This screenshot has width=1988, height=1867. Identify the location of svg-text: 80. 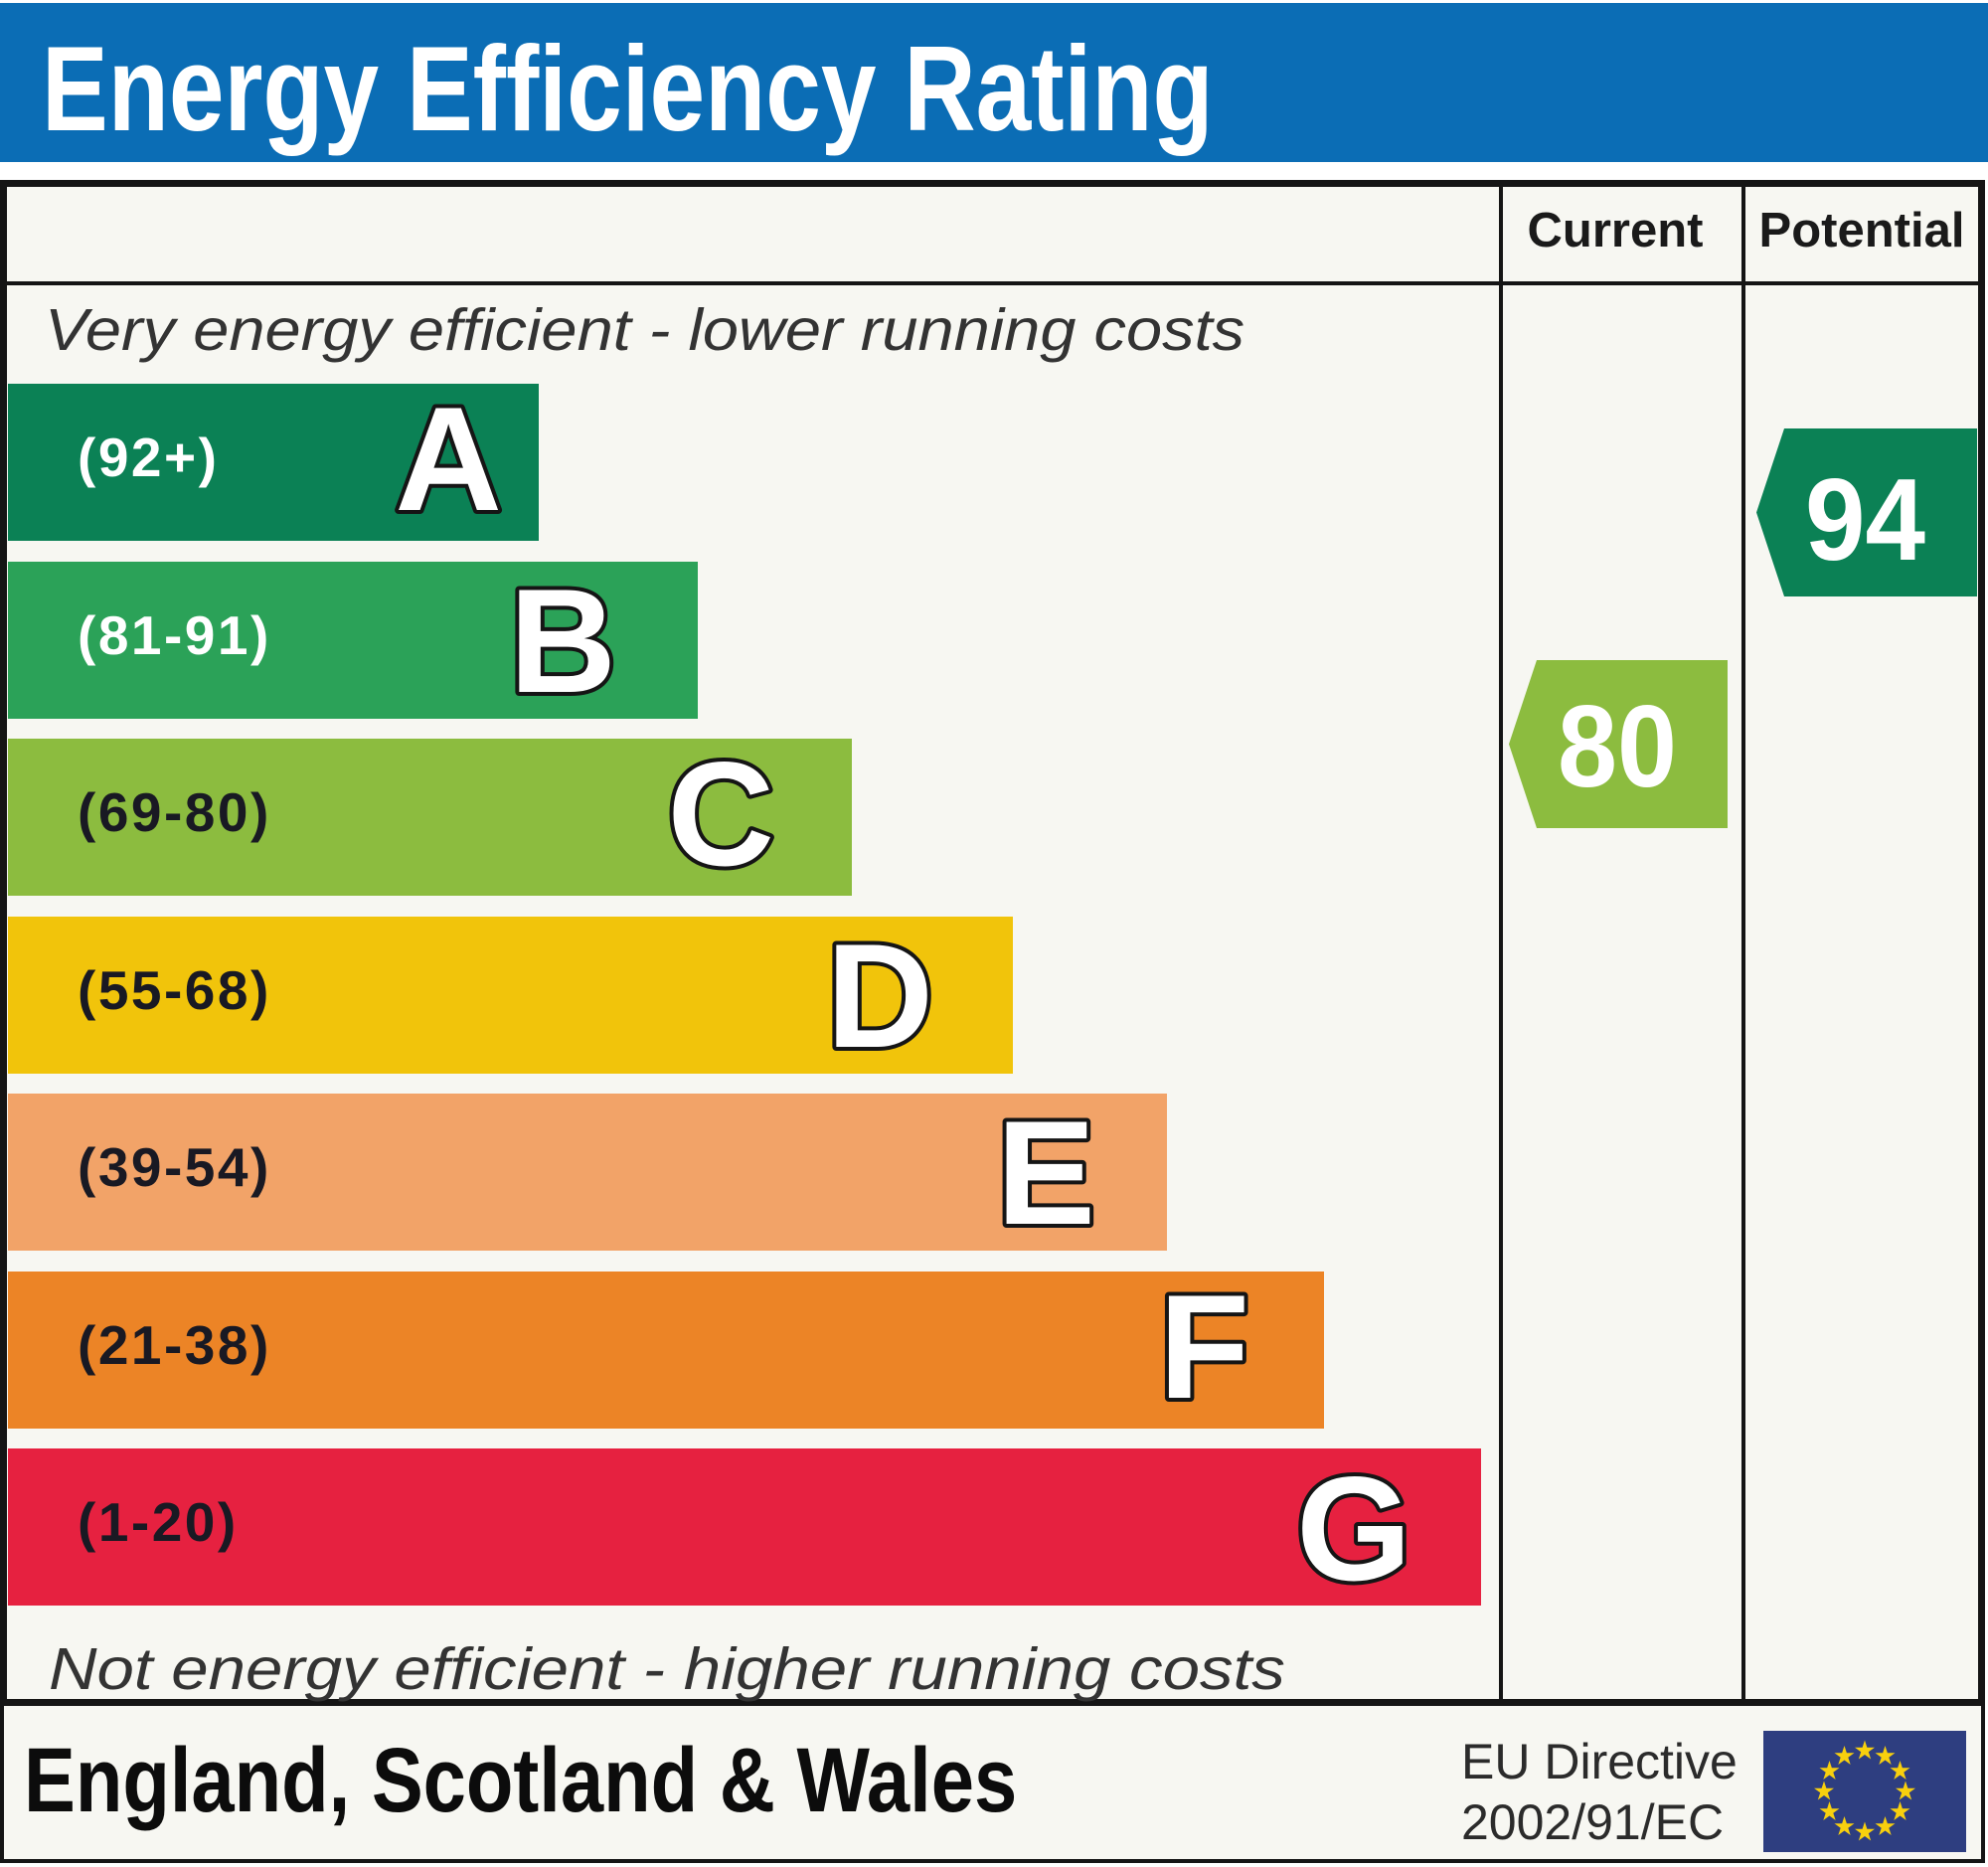
(1617, 746).